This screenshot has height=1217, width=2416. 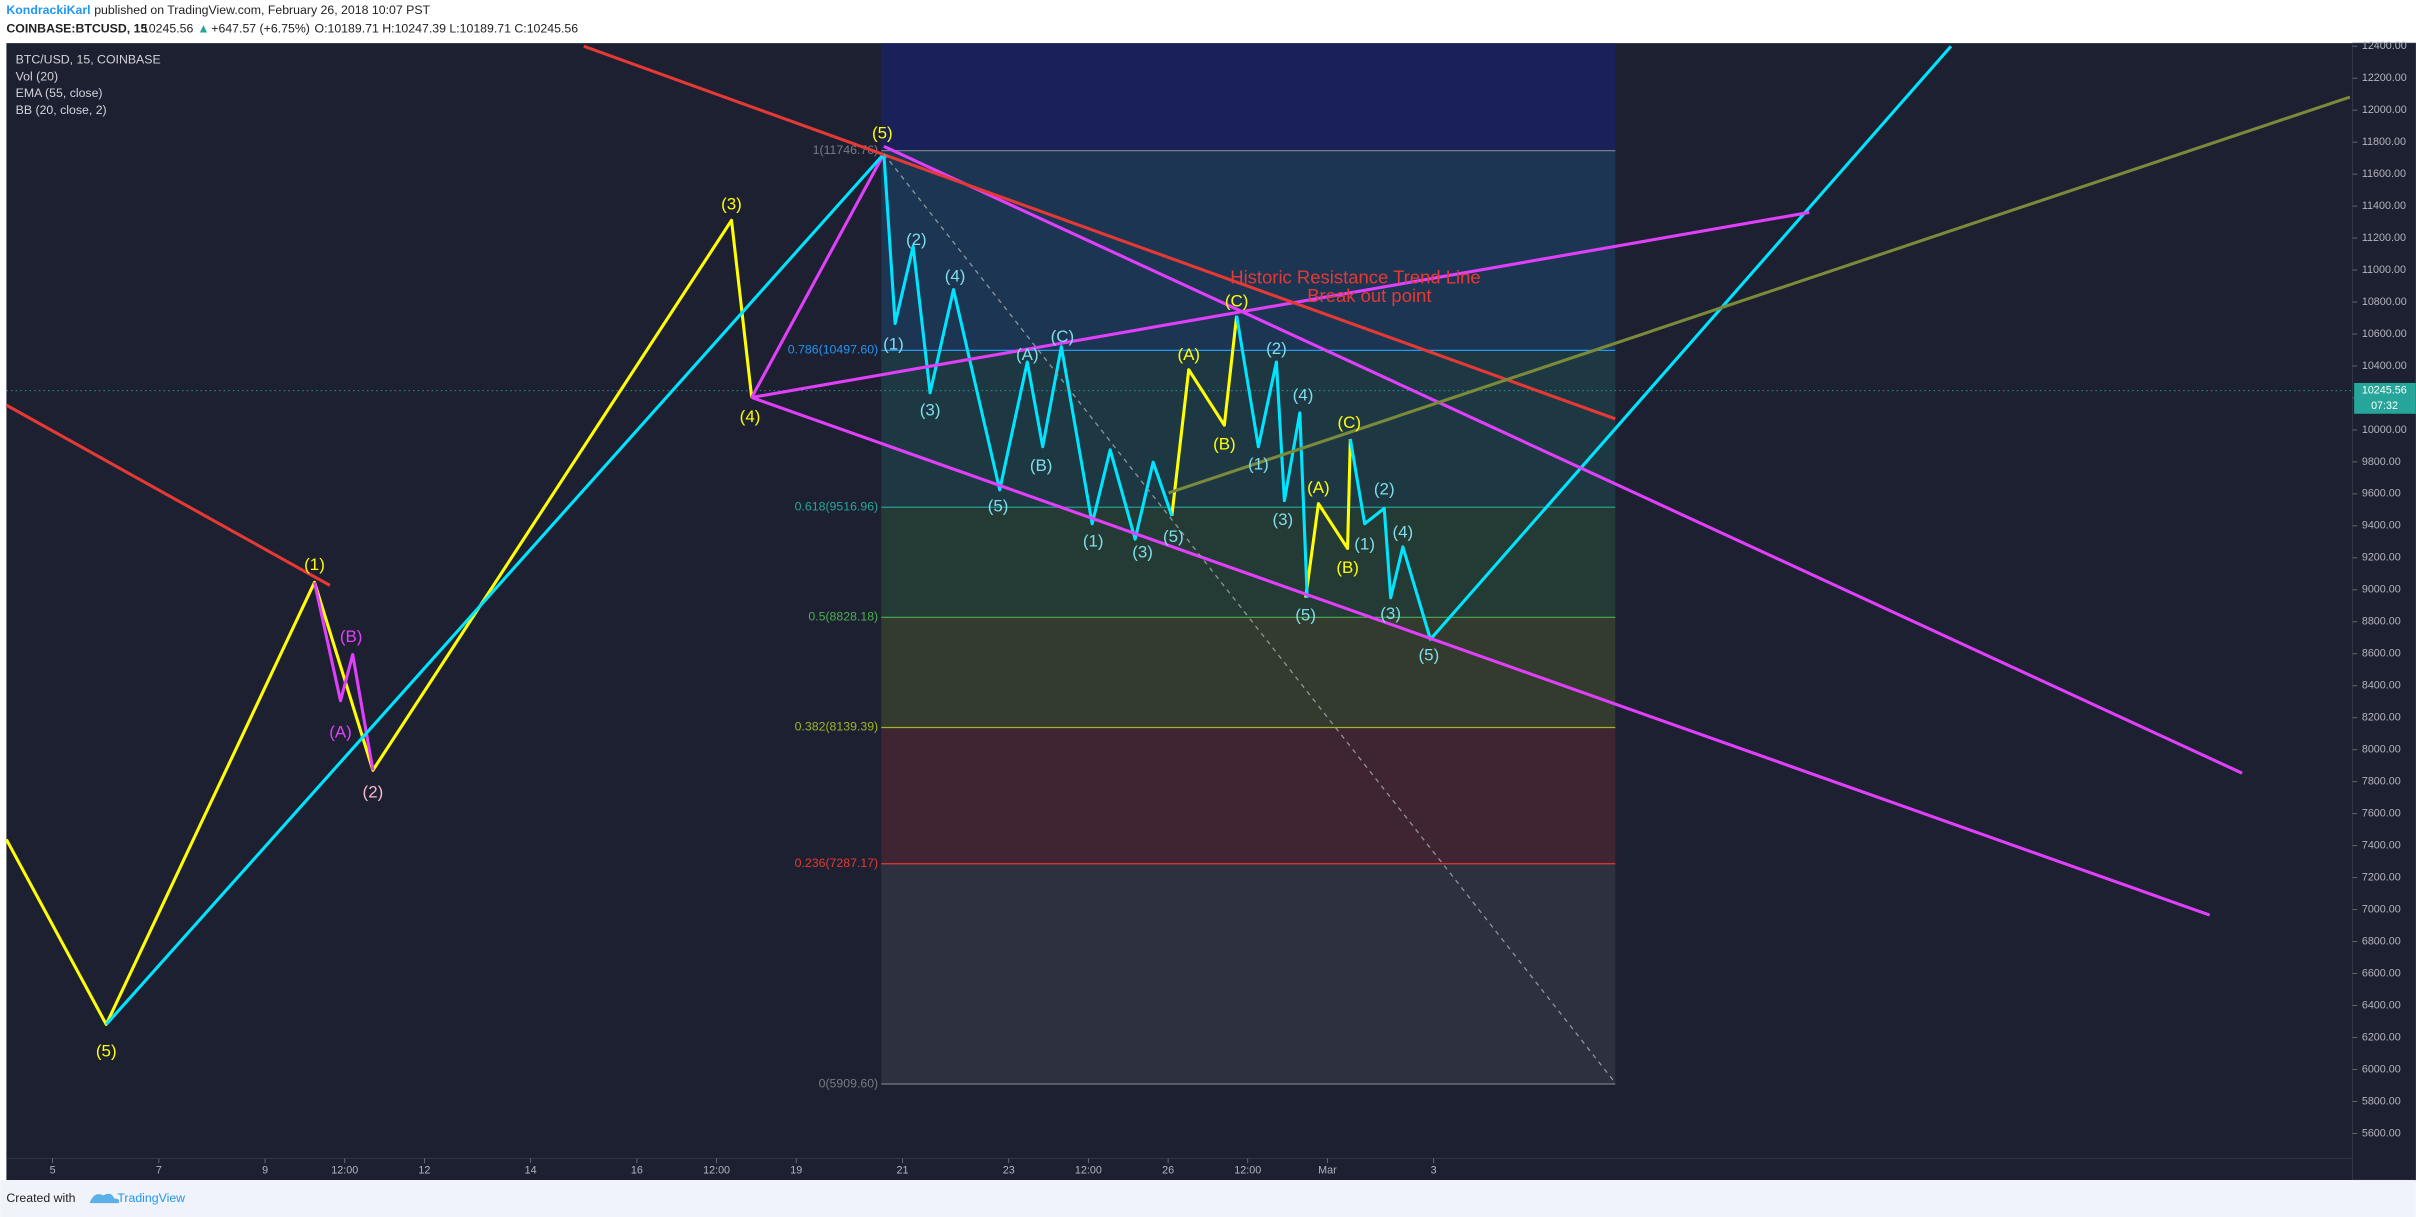 What do you see at coordinates (2381, 941) in the screenshot?
I see `y-tick-label: 6800.00` at bounding box center [2381, 941].